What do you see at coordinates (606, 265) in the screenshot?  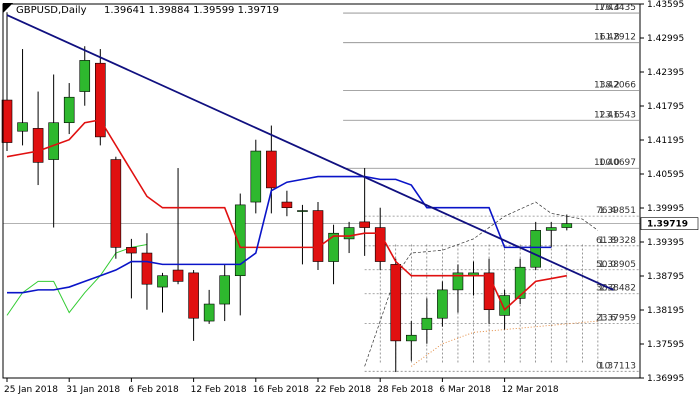 I see `fib-ratio-label: 50.0` at bounding box center [606, 265].